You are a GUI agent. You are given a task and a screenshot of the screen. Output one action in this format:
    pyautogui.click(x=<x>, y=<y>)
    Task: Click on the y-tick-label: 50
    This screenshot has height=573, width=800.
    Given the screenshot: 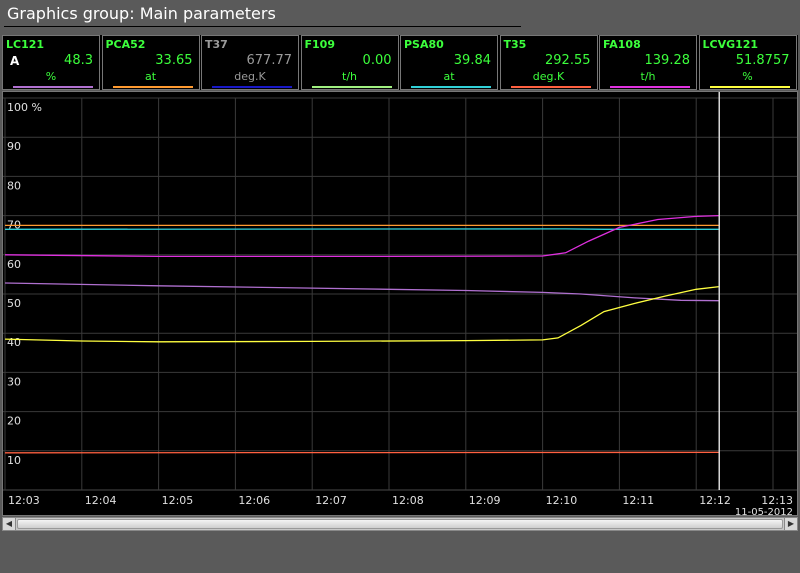 What is the action you would take?
    pyautogui.click(x=14, y=303)
    